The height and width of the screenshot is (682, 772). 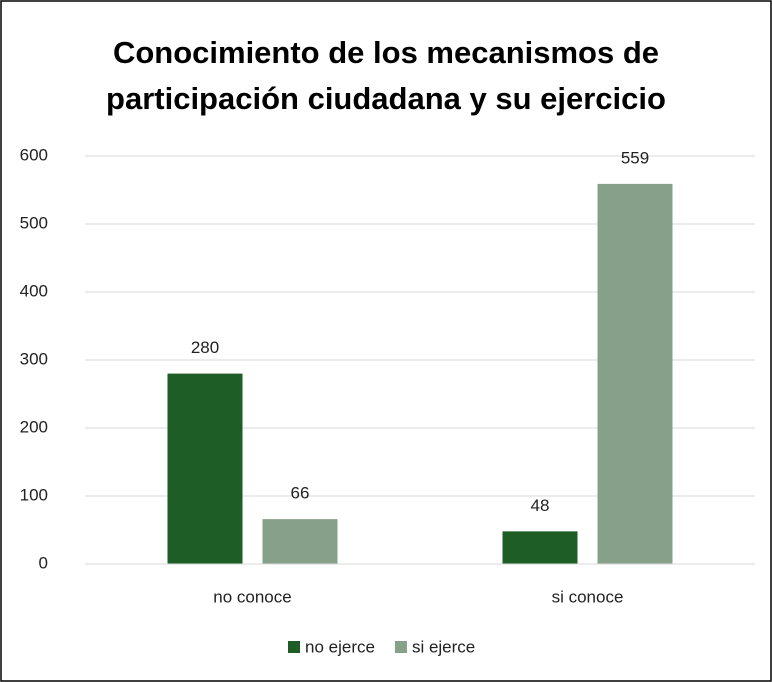 I want to click on y-tick-label: 400, so click(x=34, y=290).